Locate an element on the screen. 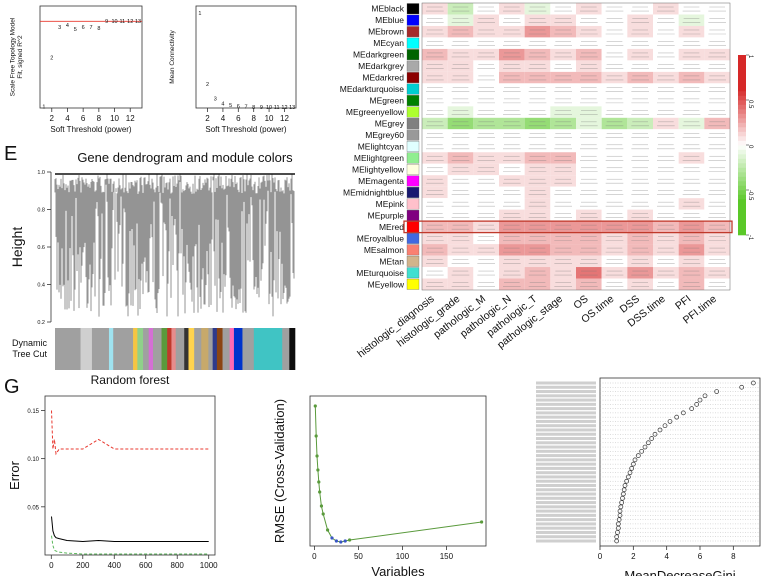 The height and width of the screenshot is (576, 768). row-label: MEtan is located at coordinates (391, 261).